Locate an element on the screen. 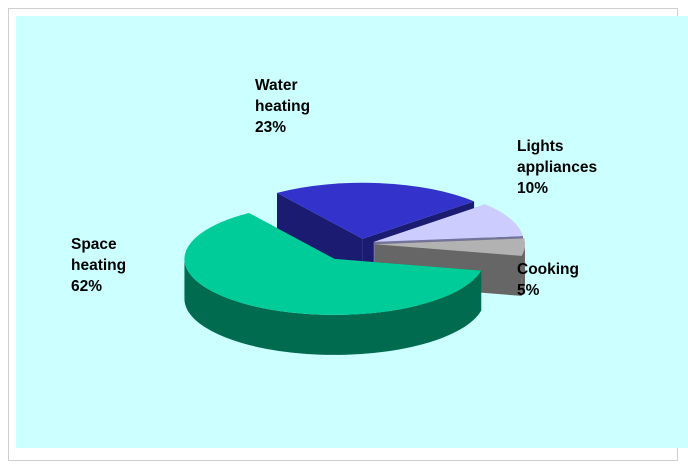 This screenshot has width=688, height=469. slice-top-water-heating is located at coordinates (376, 210).